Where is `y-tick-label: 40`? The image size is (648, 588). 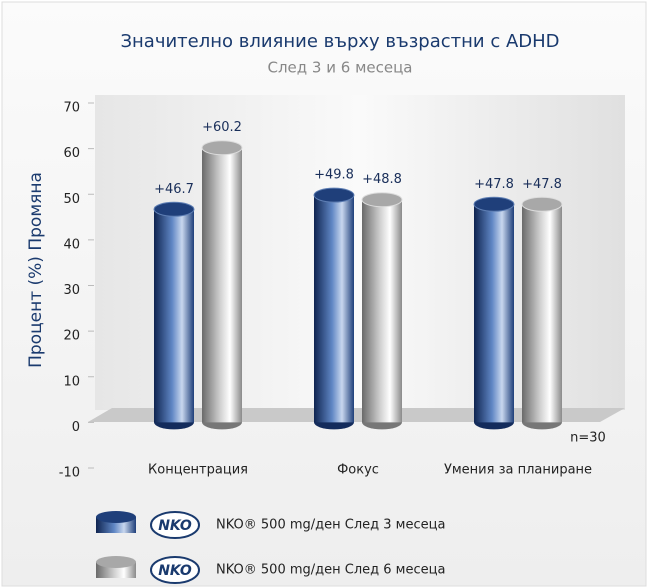
y-tick-label: 40 is located at coordinates (71, 244).